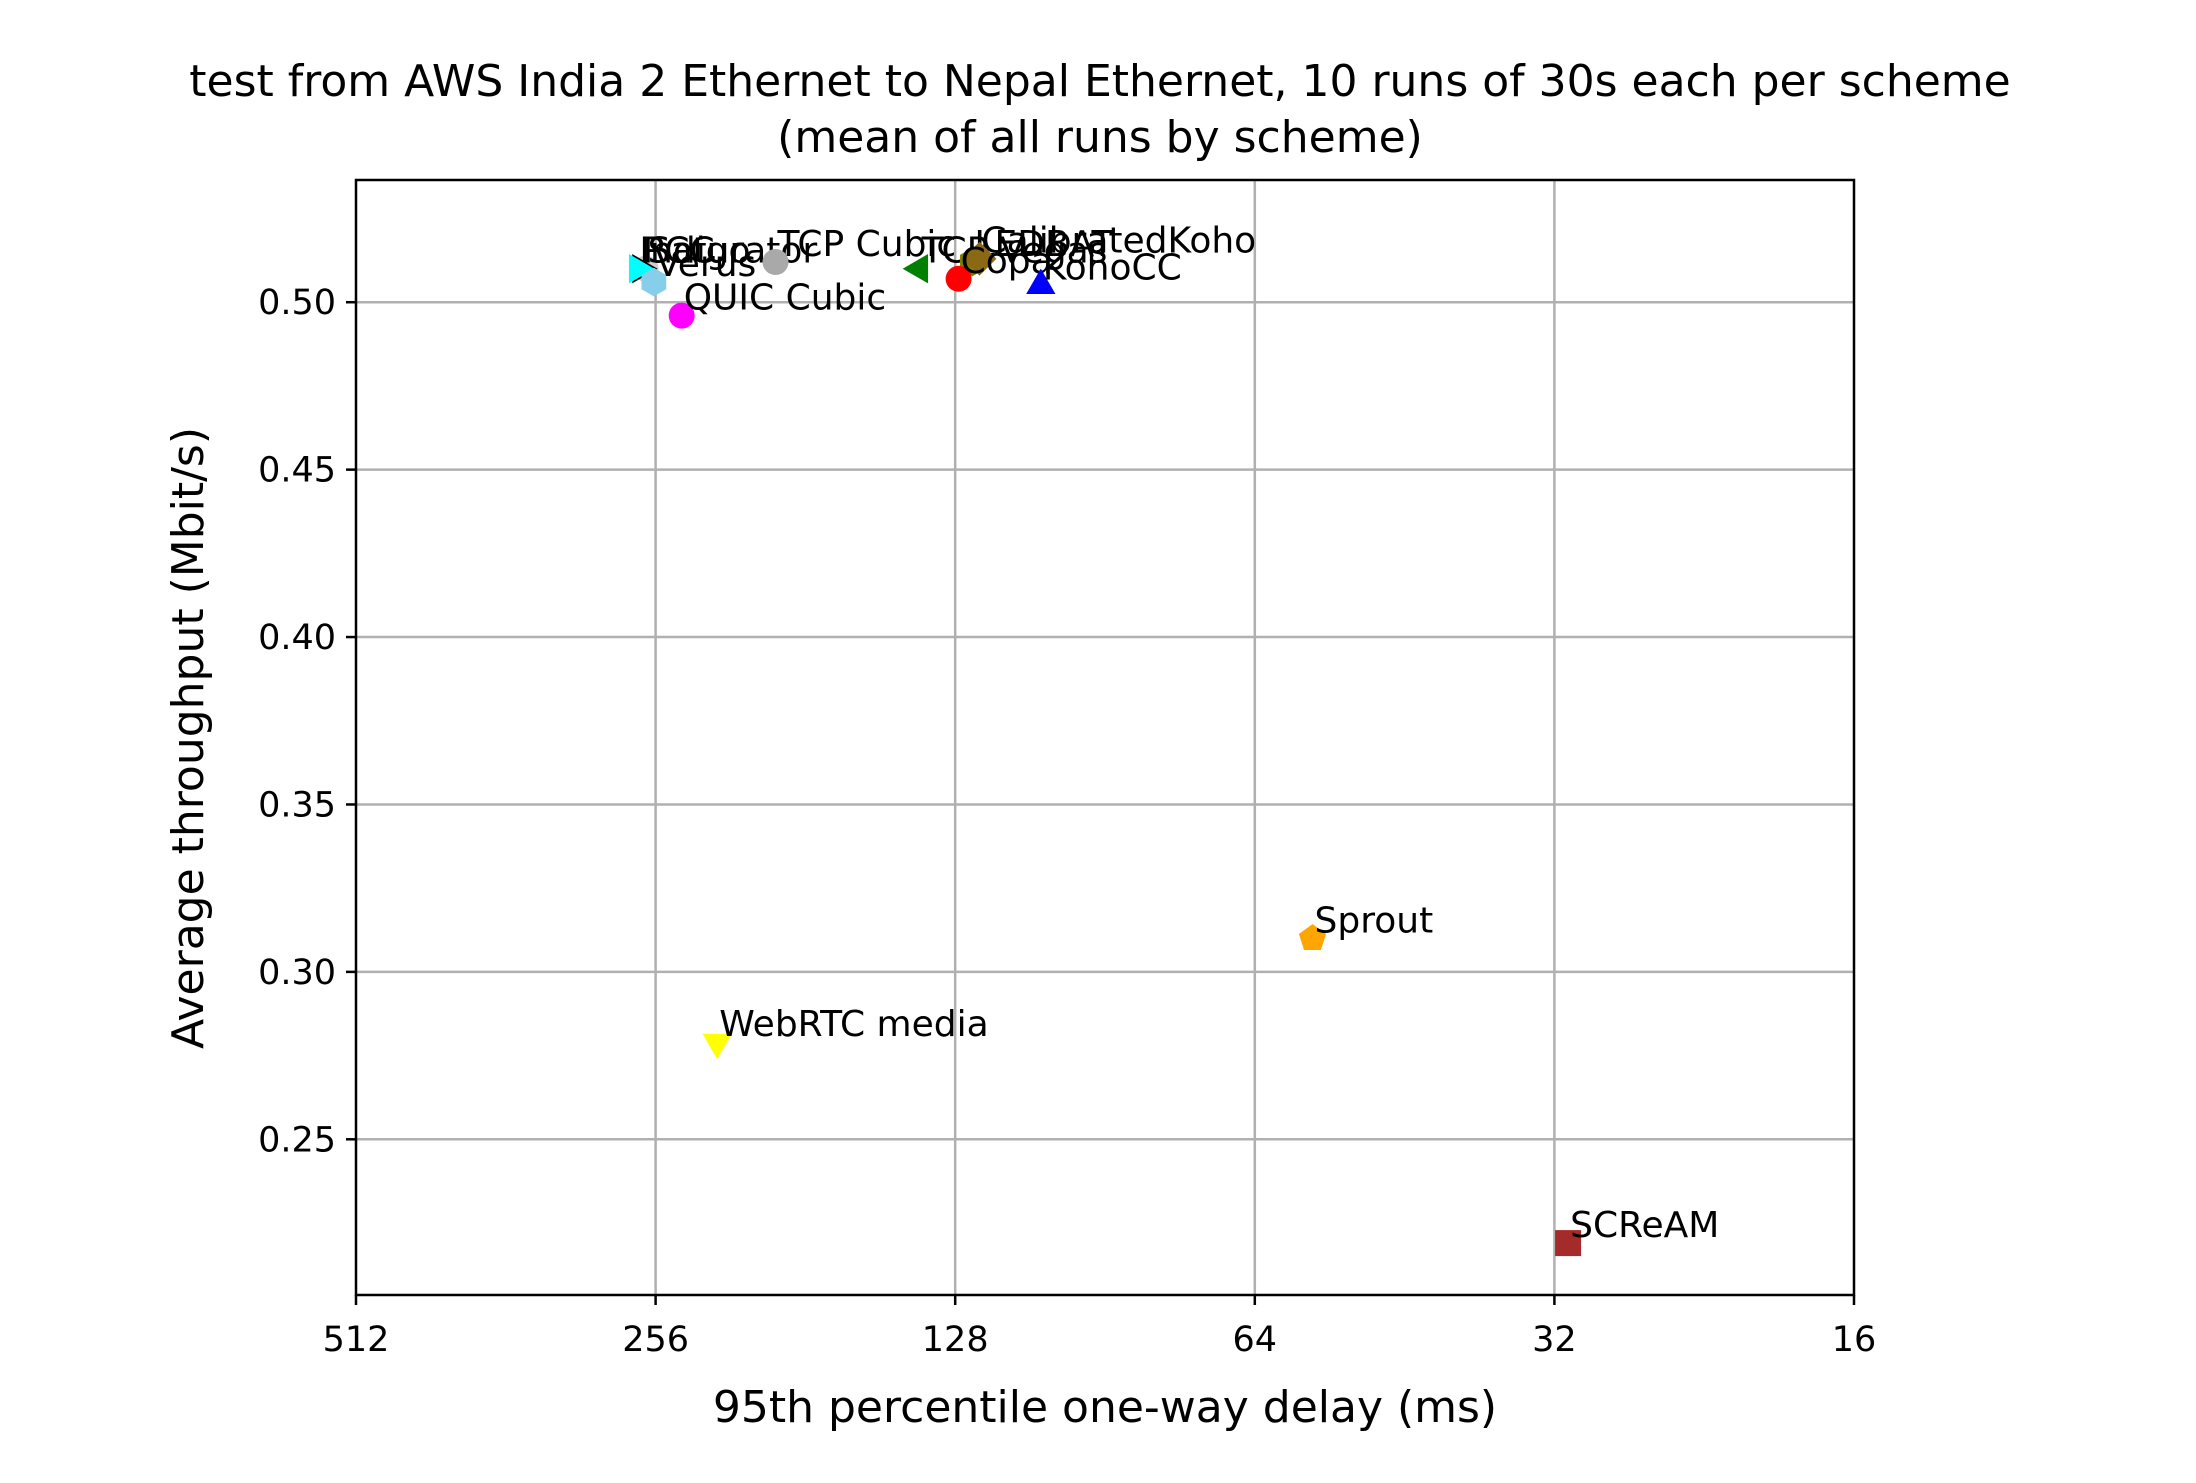  I want to click on point-label: LEDBAT, so click(1044, 244).